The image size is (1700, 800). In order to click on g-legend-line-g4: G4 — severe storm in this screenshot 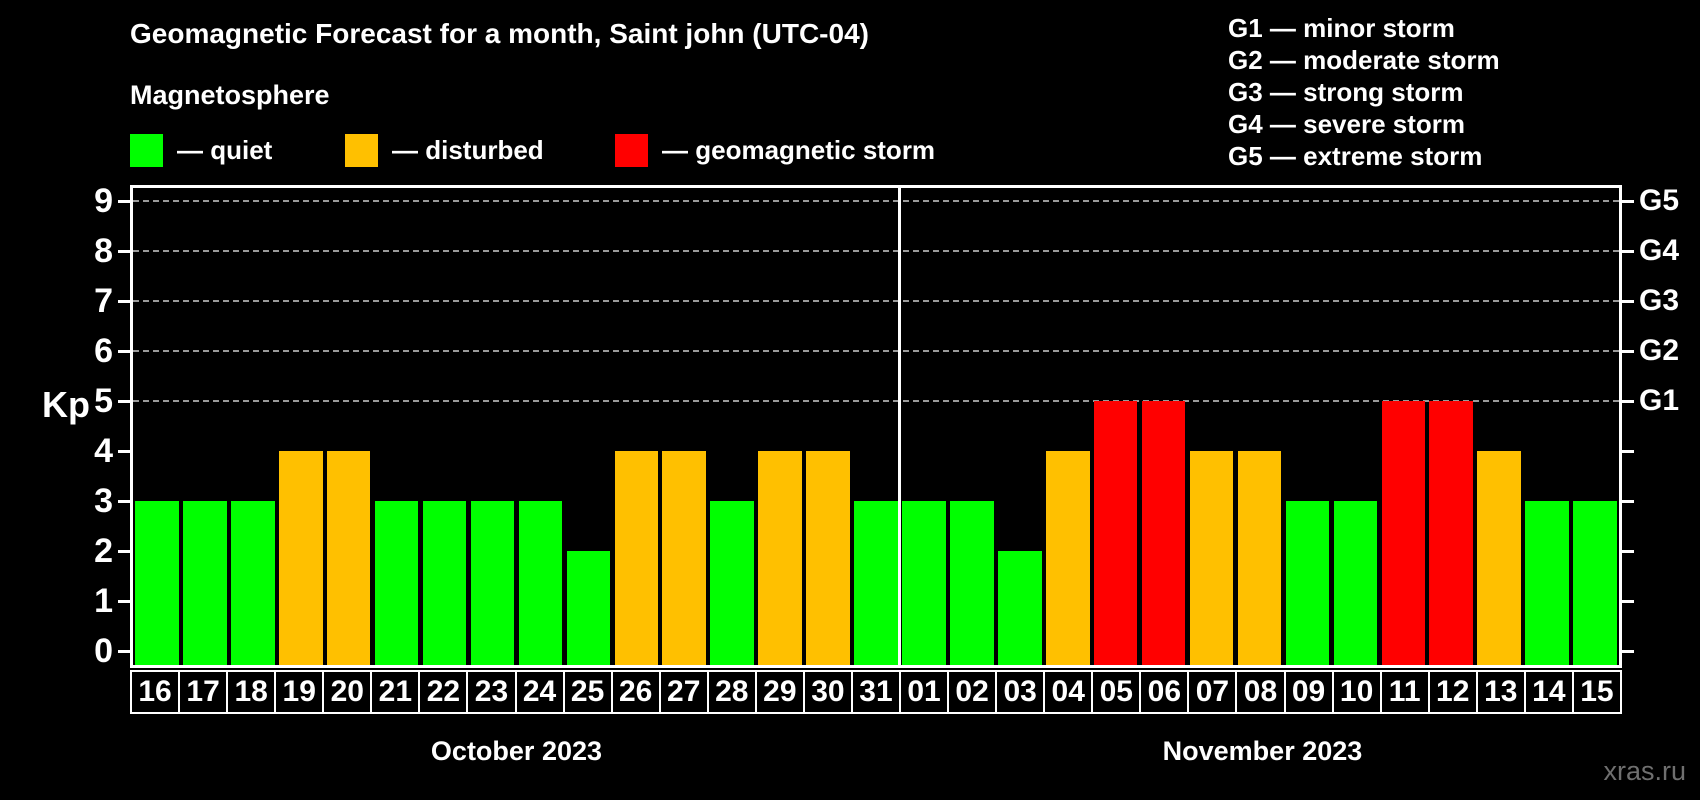, I will do `click(1347, 124)`.